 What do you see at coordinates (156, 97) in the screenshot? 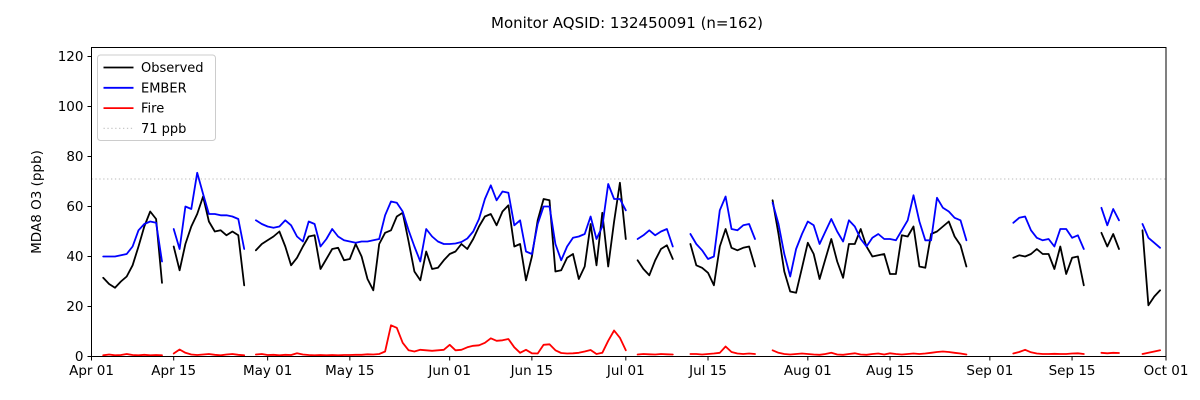
I see `legend-box` at bounding box center [156, 97].